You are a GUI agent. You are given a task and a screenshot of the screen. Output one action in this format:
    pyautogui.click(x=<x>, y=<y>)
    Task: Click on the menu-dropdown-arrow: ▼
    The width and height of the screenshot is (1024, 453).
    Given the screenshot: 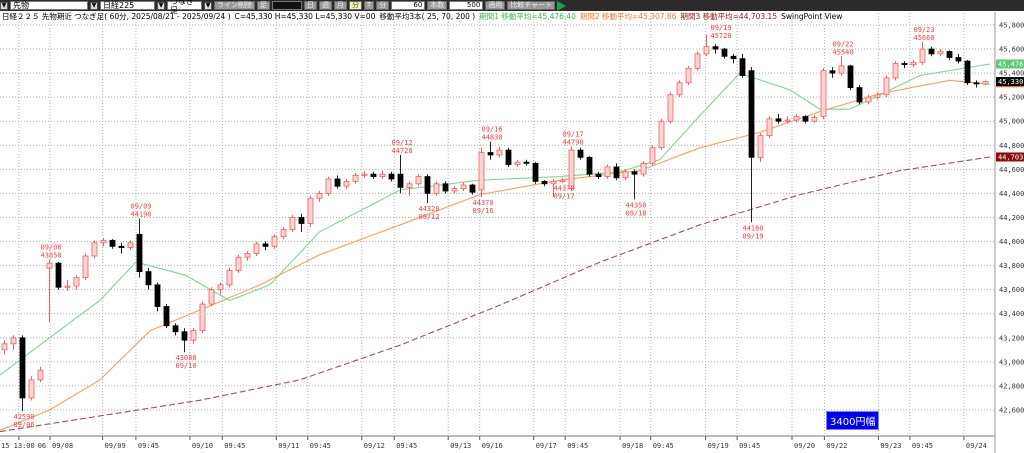 What is the action you would take?
    pyautogui.click(x=4, y=5)
    